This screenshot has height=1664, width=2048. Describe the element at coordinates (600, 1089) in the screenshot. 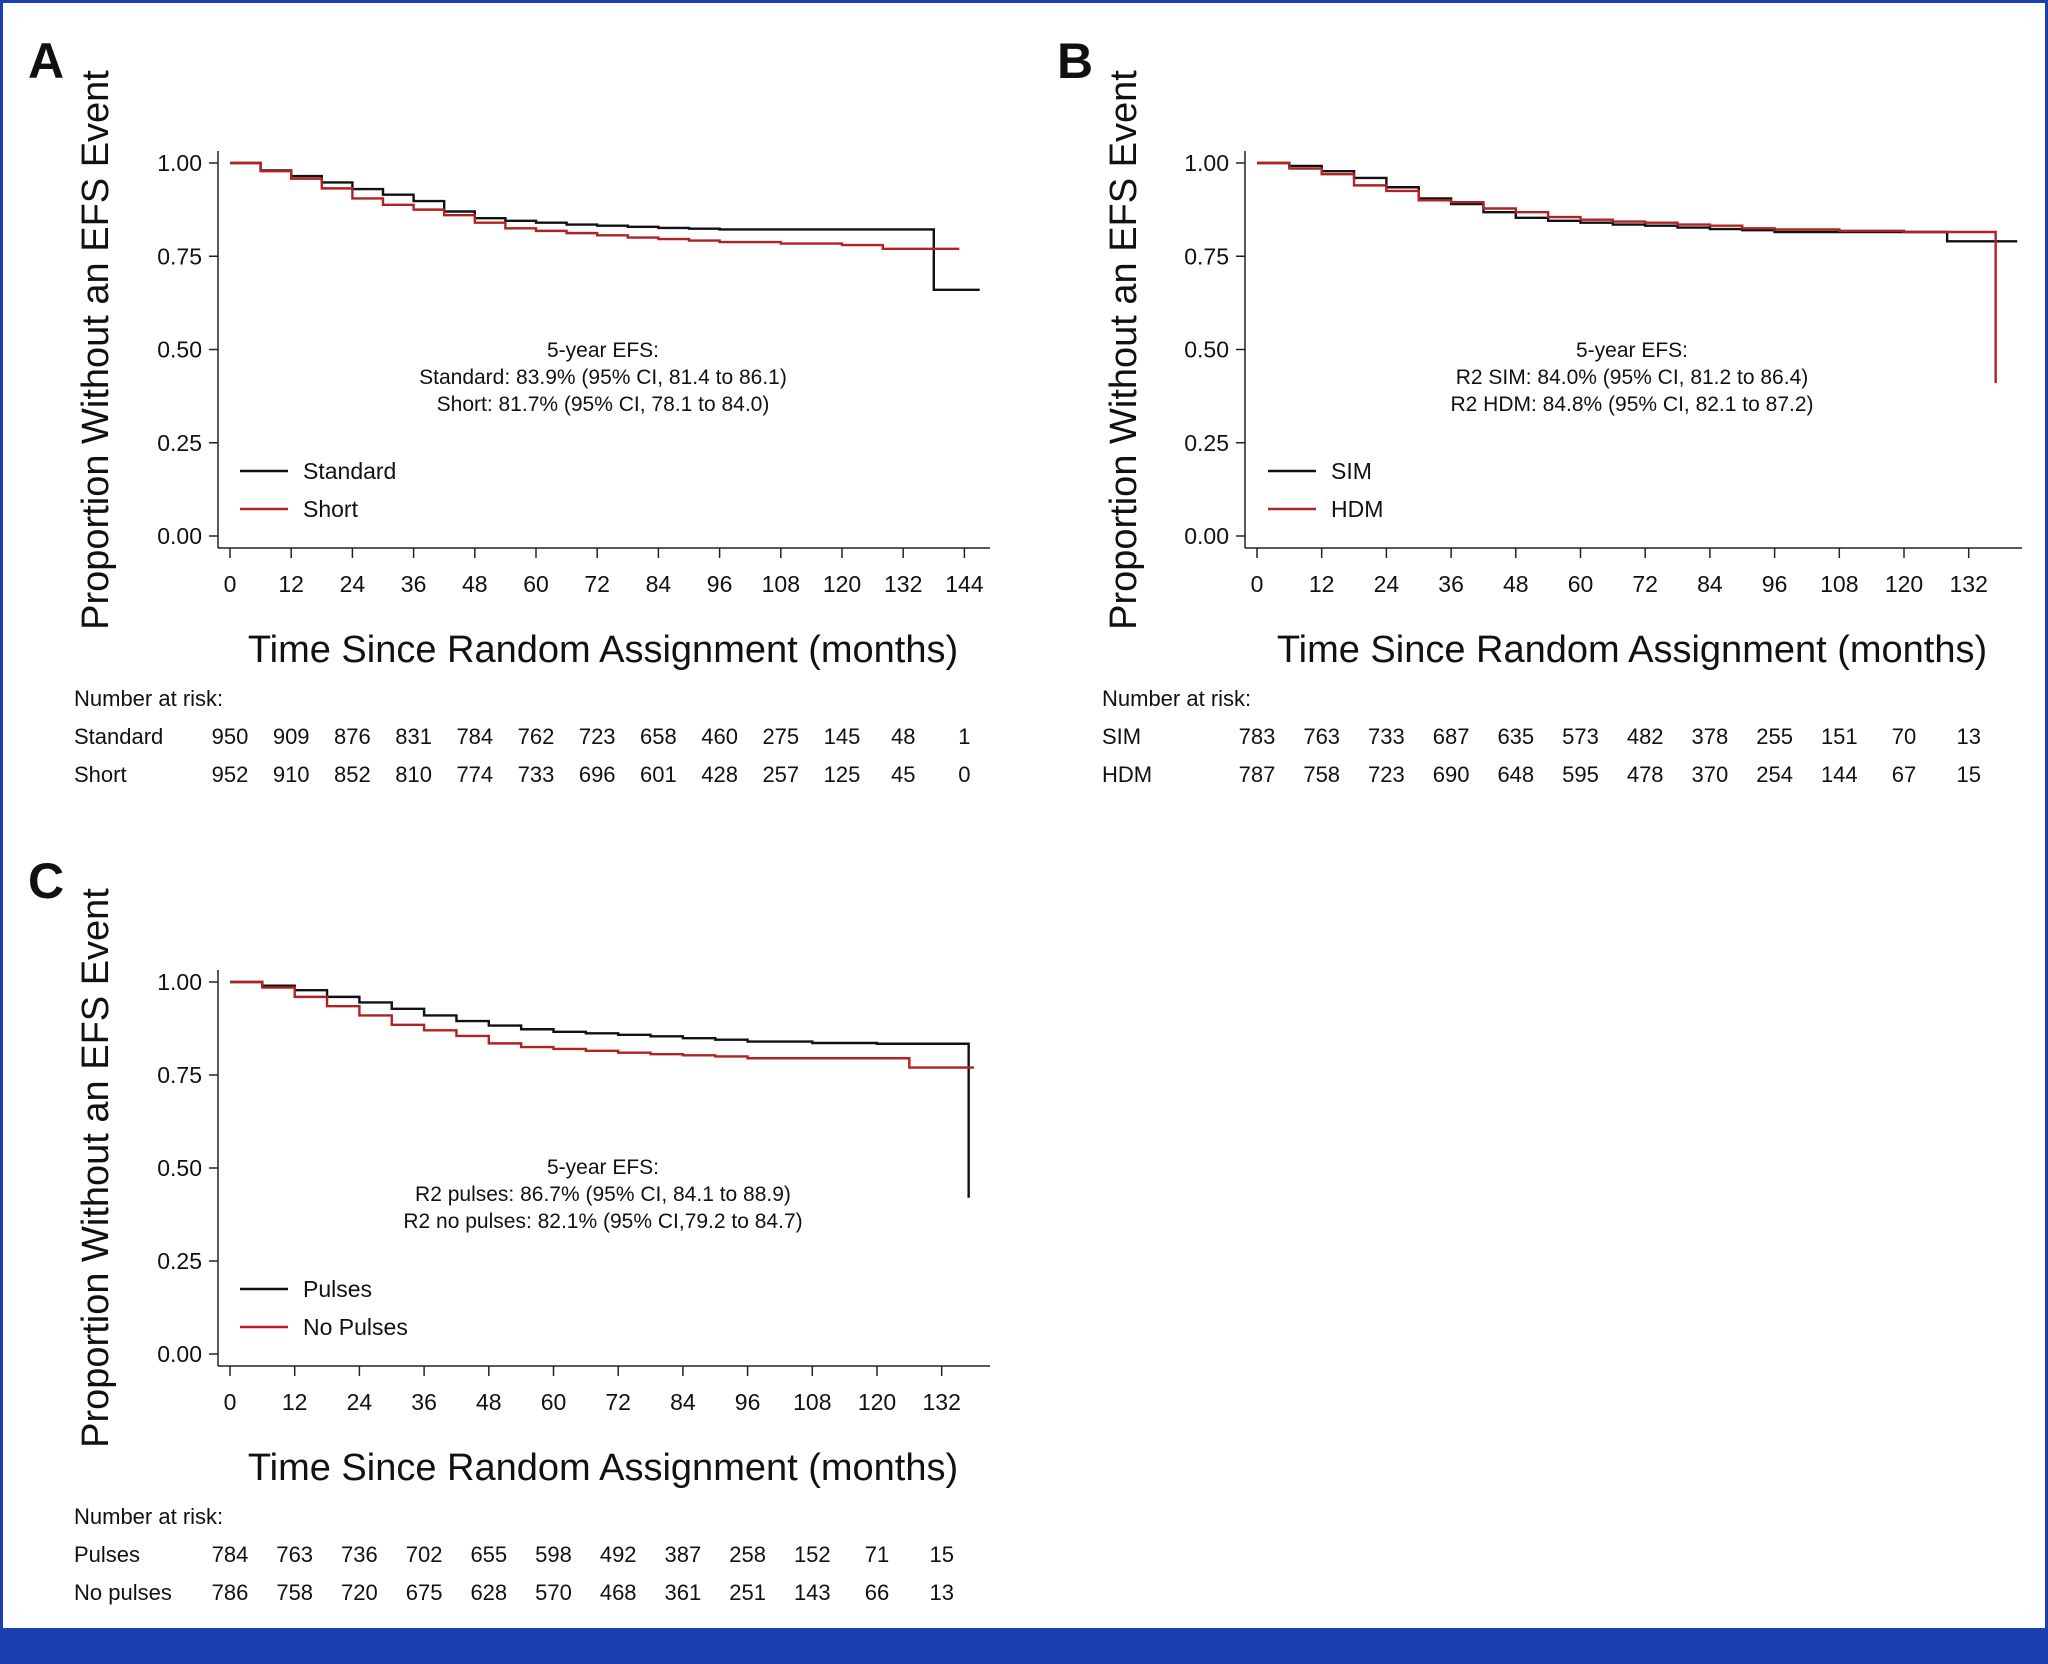

I see `km-curve-pulses` at that location.